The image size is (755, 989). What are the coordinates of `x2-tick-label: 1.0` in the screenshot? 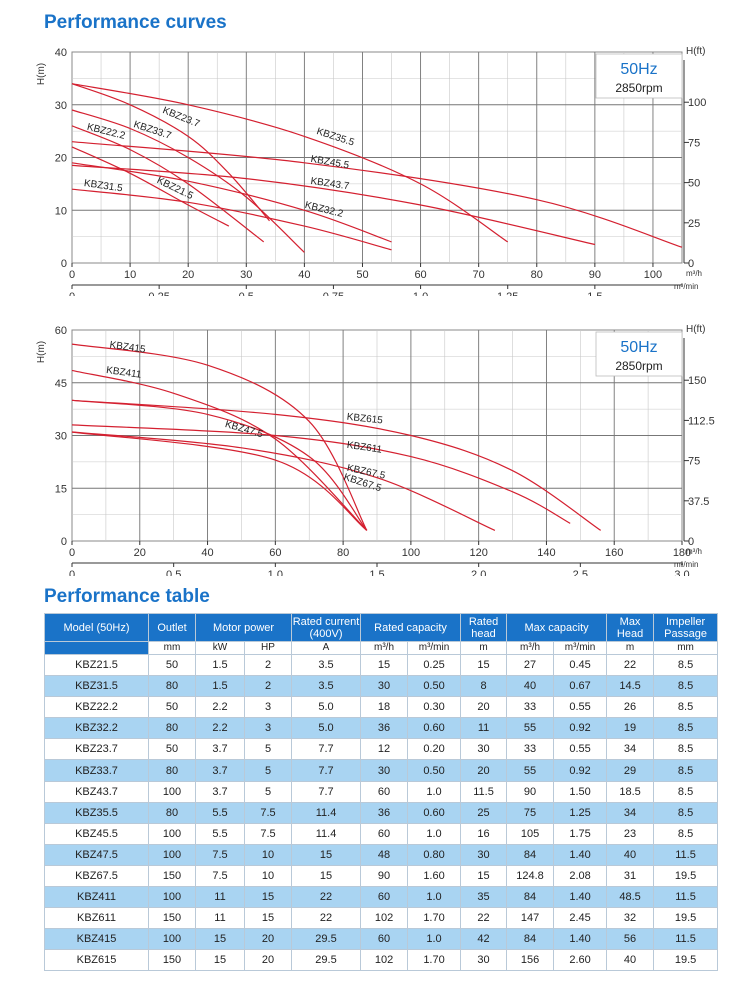 It's located at (420, 293).